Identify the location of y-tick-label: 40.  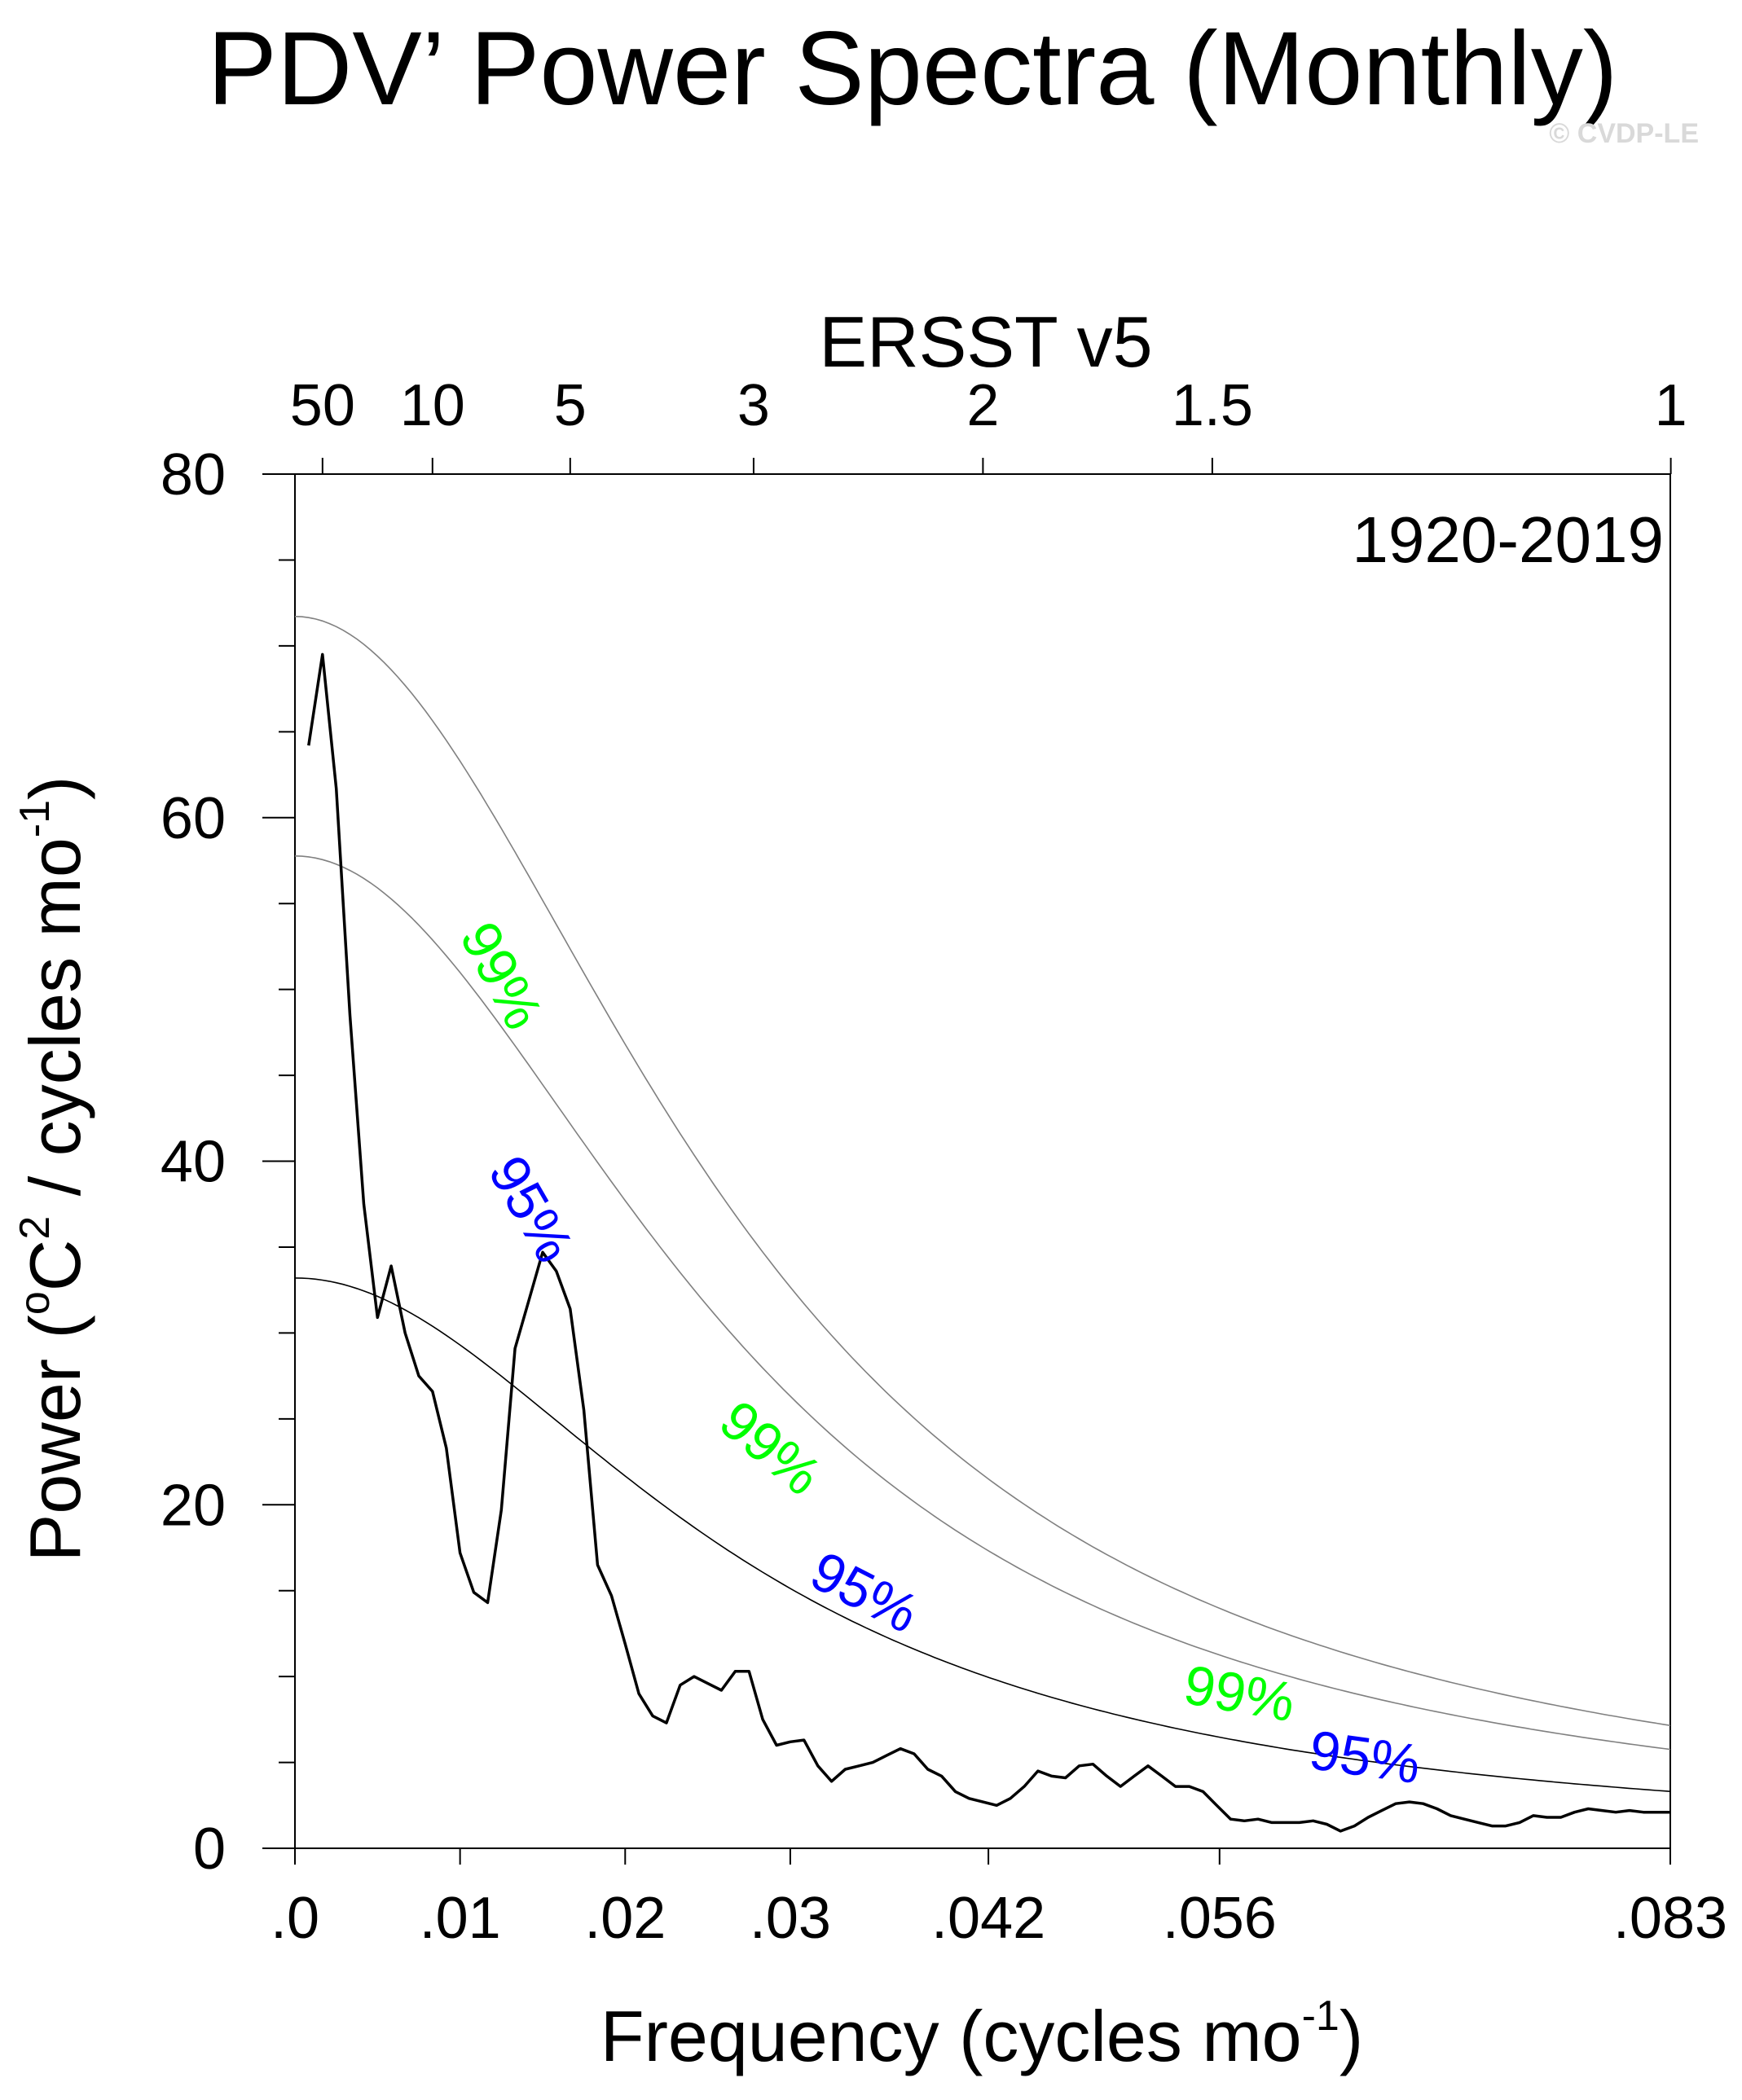
(193, 1162).